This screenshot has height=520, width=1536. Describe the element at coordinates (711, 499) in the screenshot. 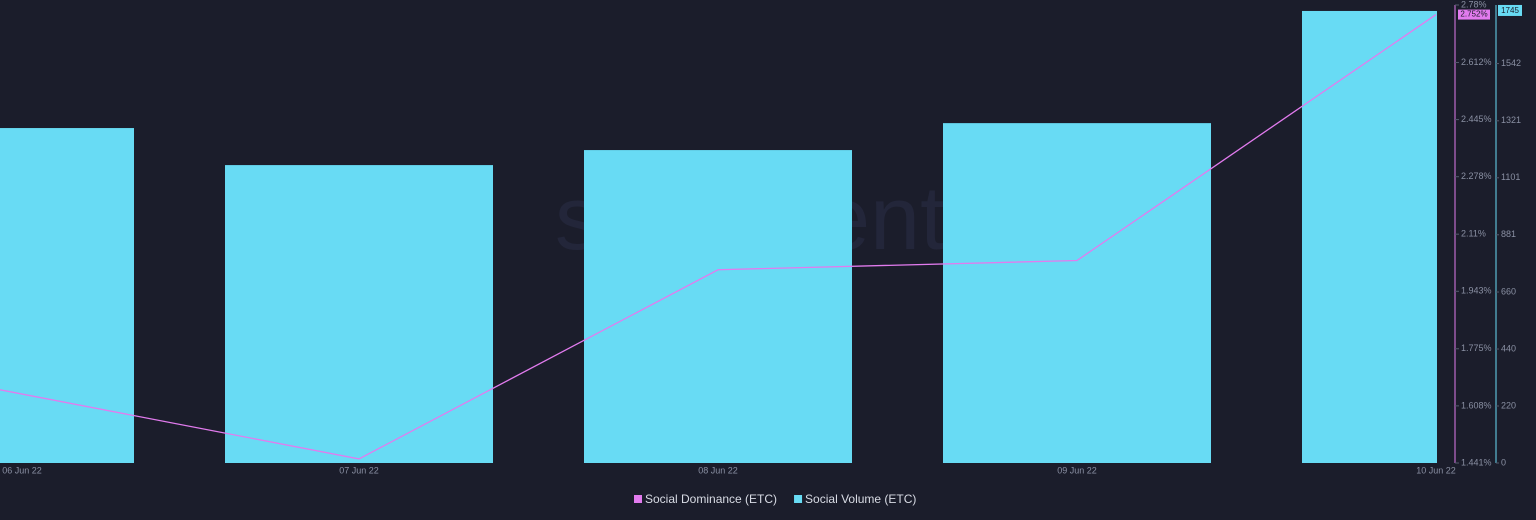

I see `legend-label: Social Dominance (ETC)` at that location.